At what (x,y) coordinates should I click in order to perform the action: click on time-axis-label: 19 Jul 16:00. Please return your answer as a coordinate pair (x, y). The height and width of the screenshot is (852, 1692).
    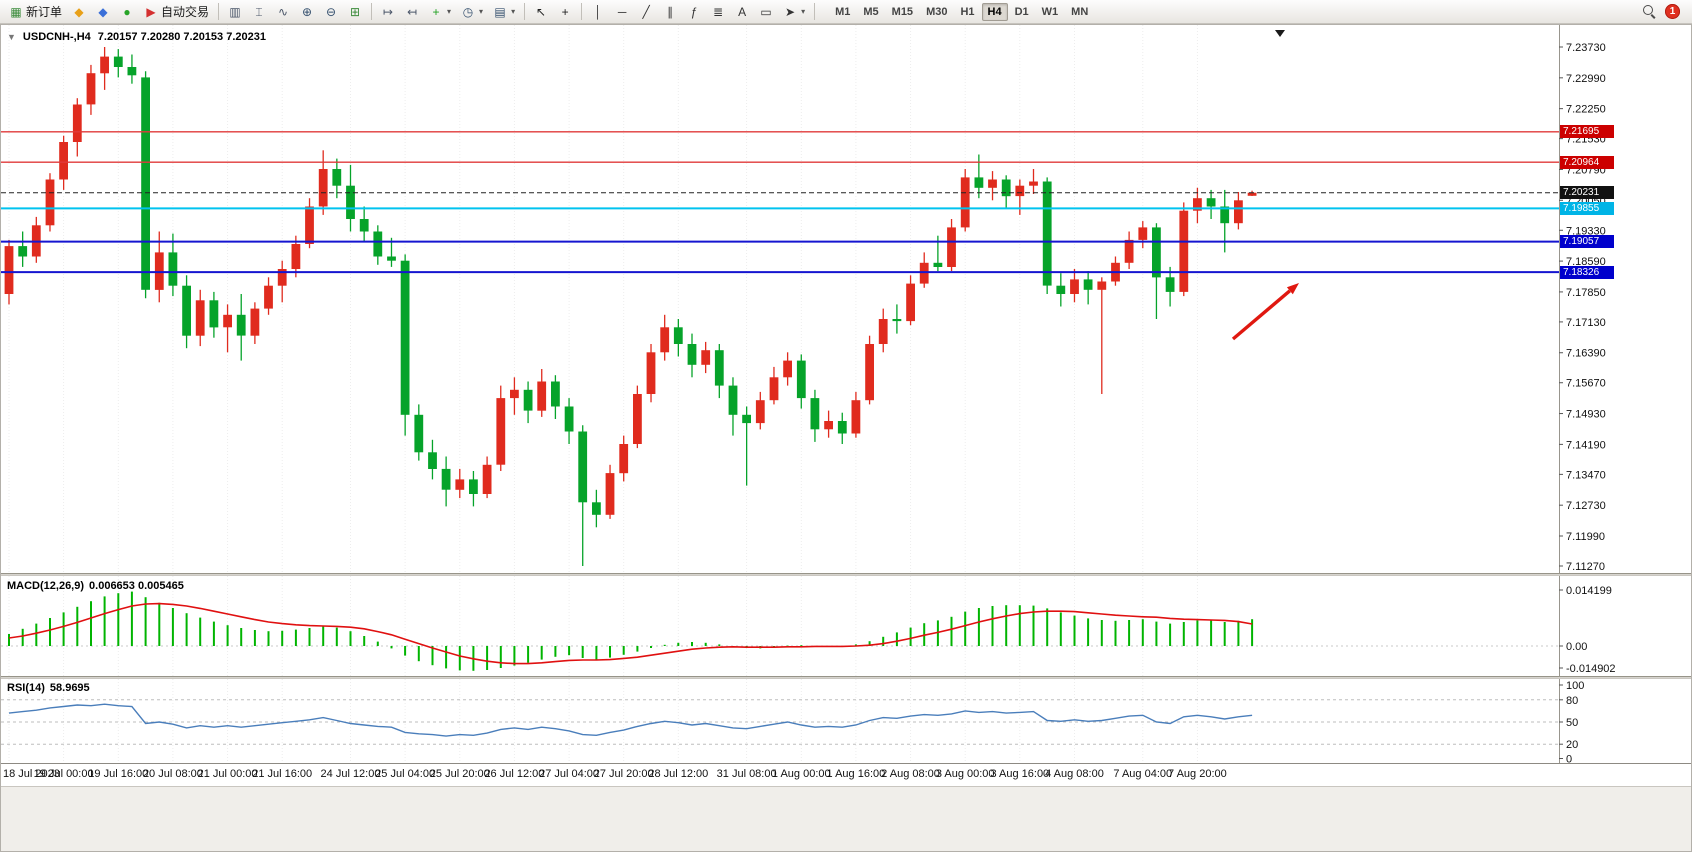
    Looking at the image, I should click on (118, 774).